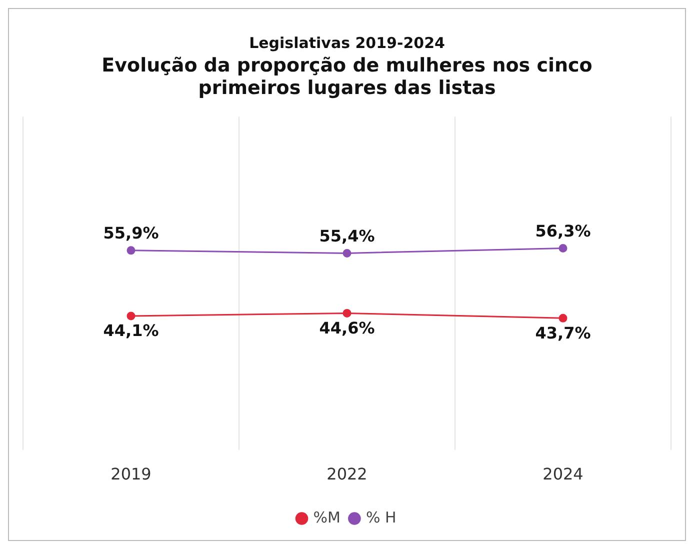 The height and width of the screenshot is (549, 694). I want to click on chart-title: Legislativas 2019-2024, so click(347, 43).